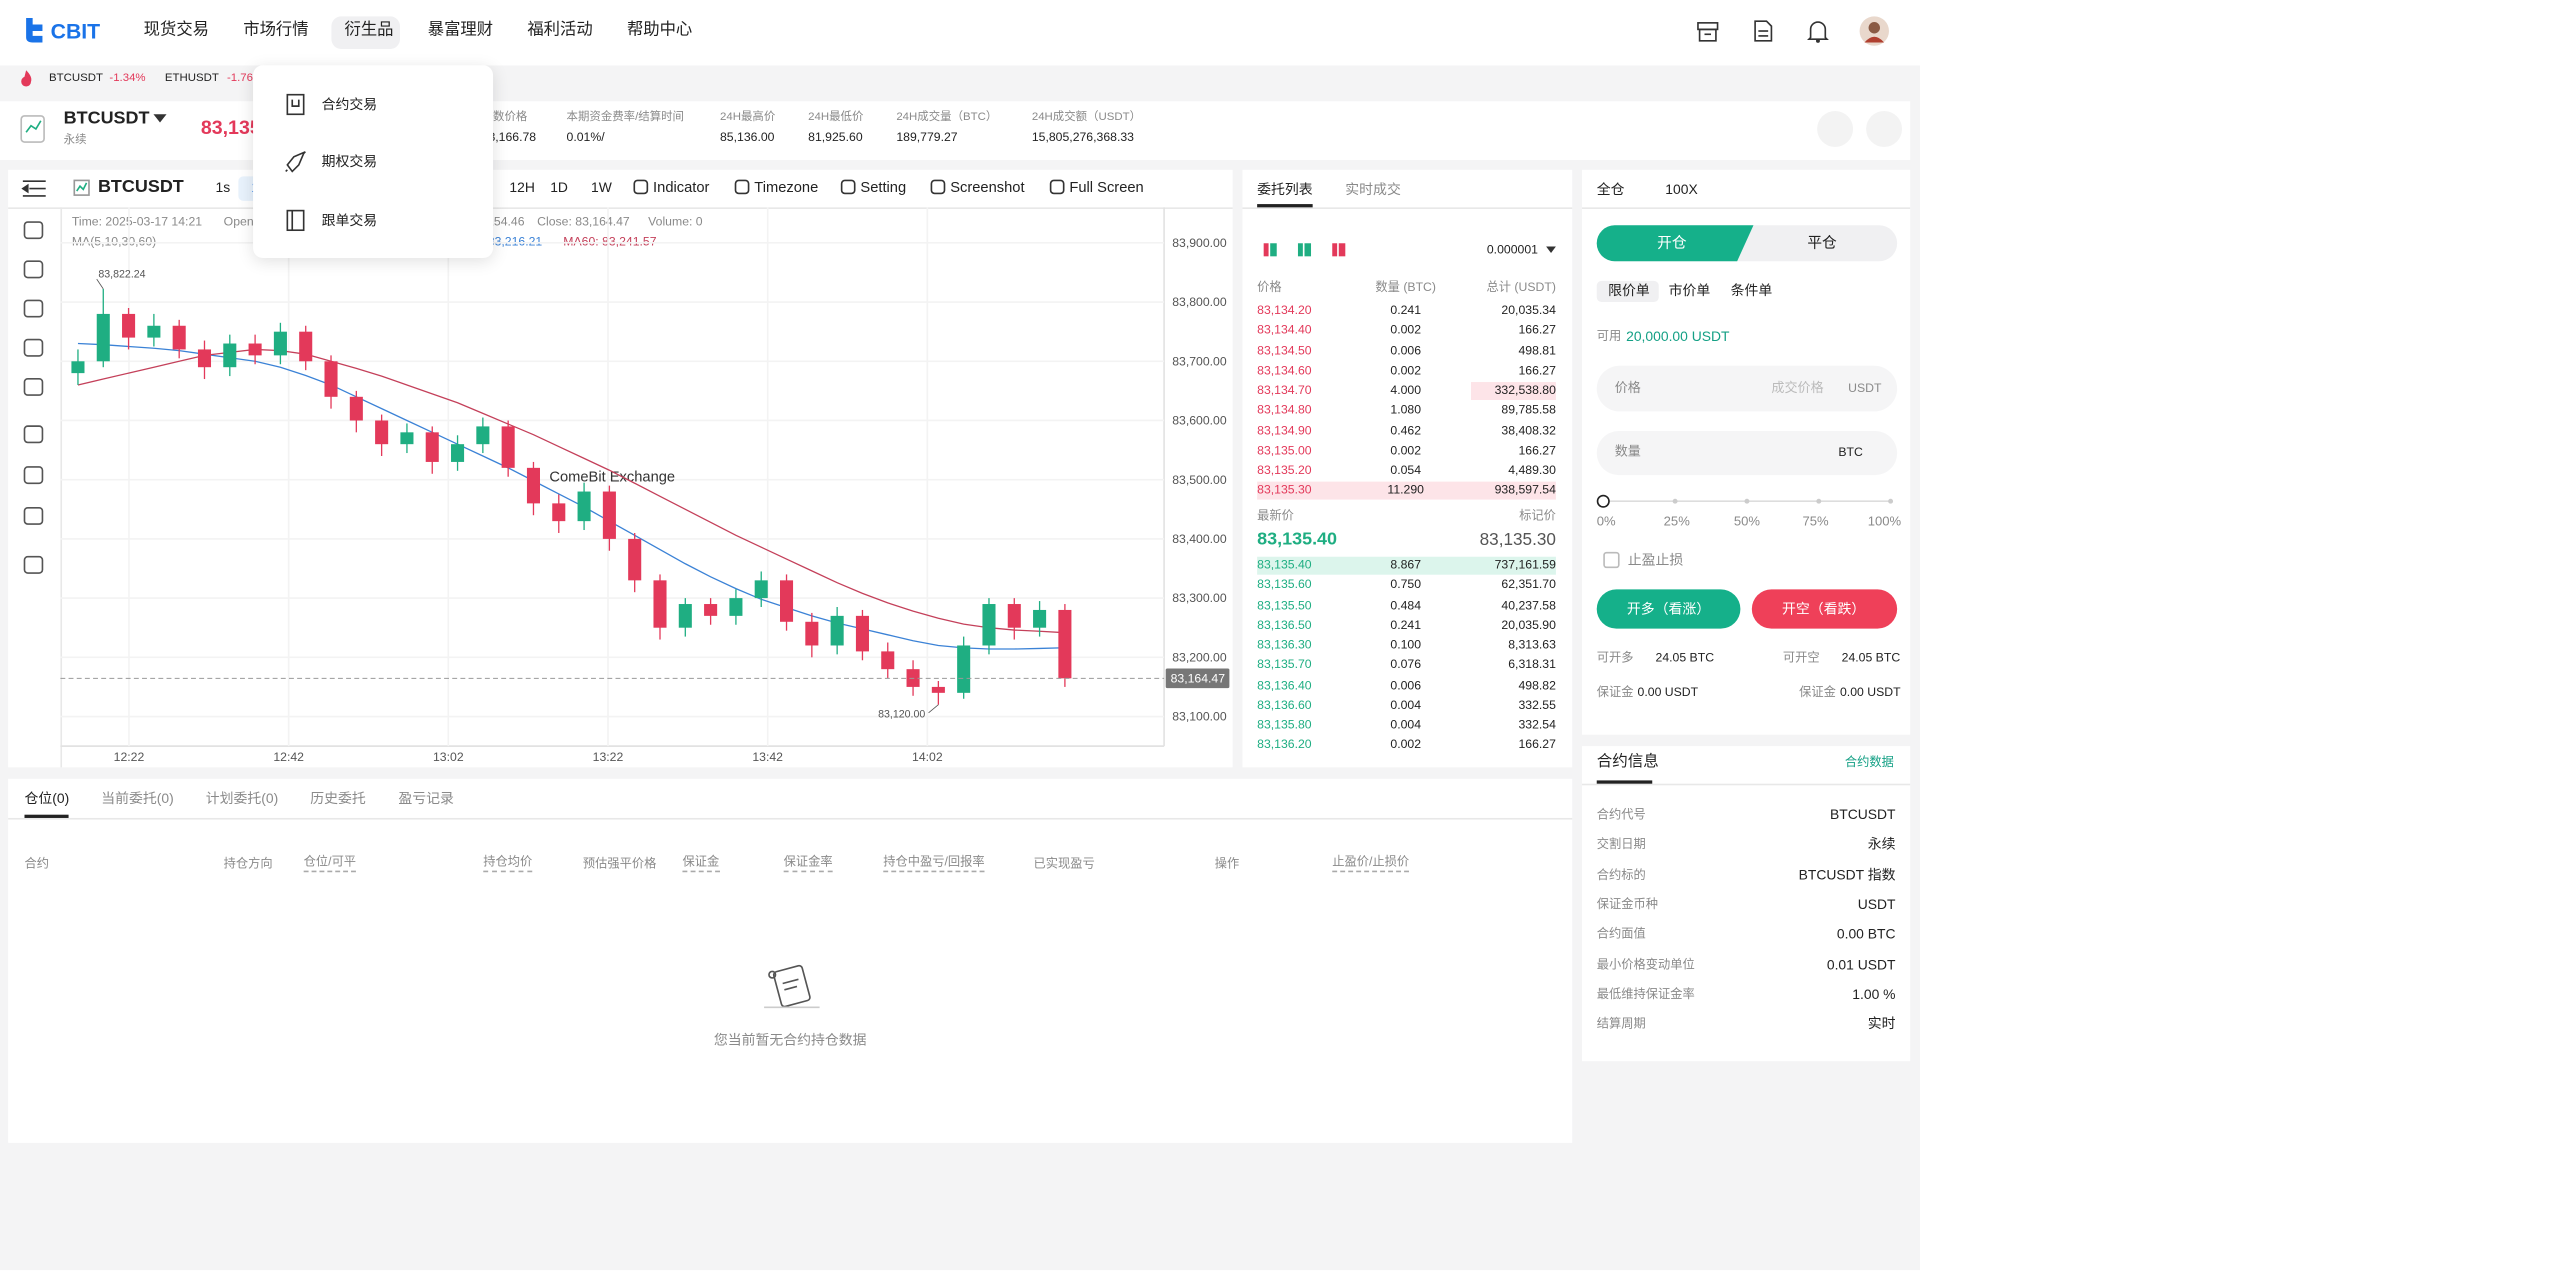 This screenshot has width=2560, height=1271. I want to click on nav-item: 现货交易, so click(176, 30).